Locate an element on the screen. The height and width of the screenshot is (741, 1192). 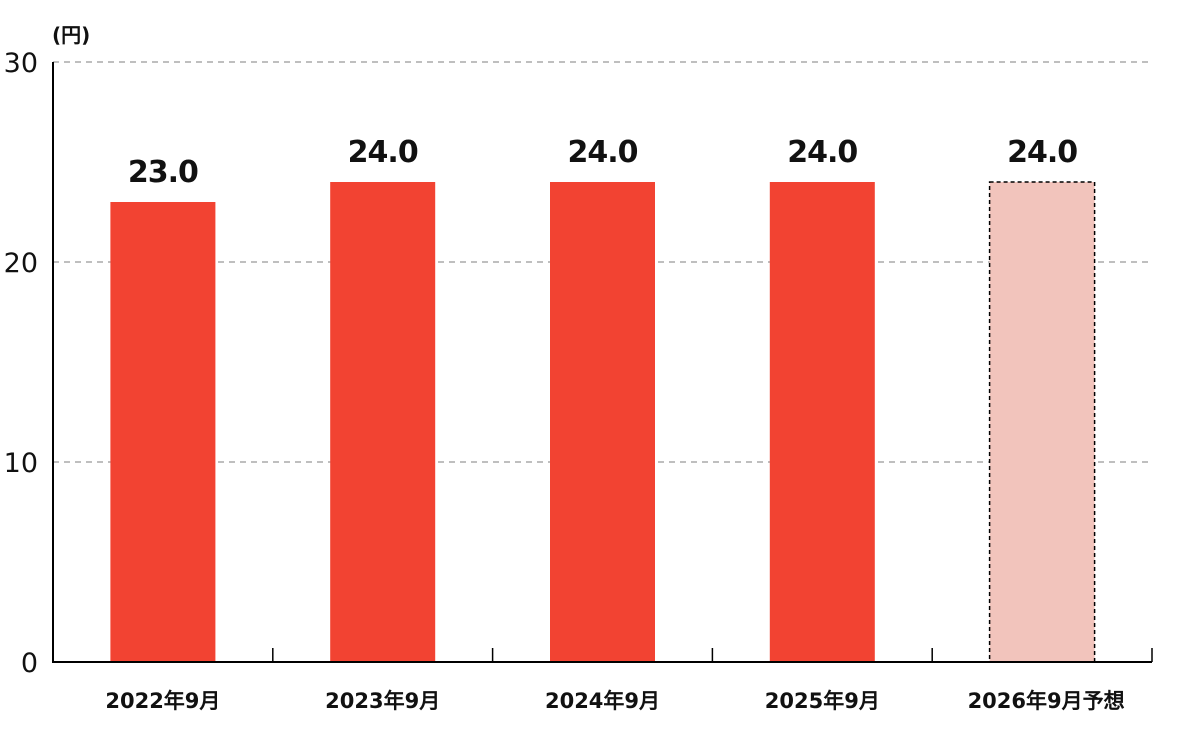
x-tick-label: 2026年9月予想 is located at coordinates (1046, 701).